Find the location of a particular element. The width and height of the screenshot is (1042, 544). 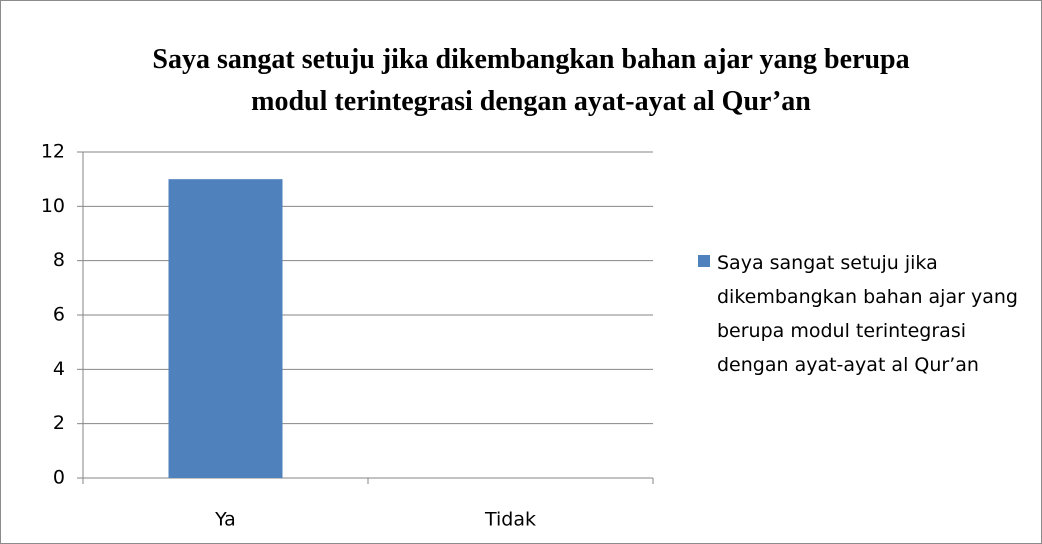

y-tick-label: 12 is located at coordinates (53, 152).